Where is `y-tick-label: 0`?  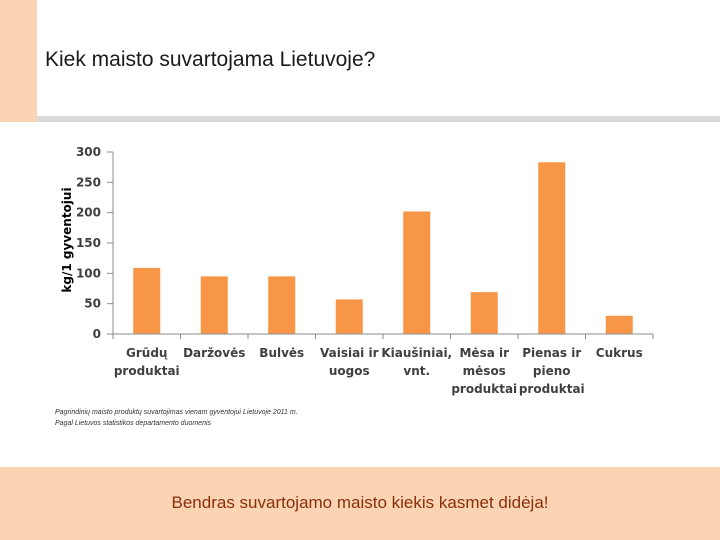 y-tick-label: 0 is located at coordinates (97, 334).